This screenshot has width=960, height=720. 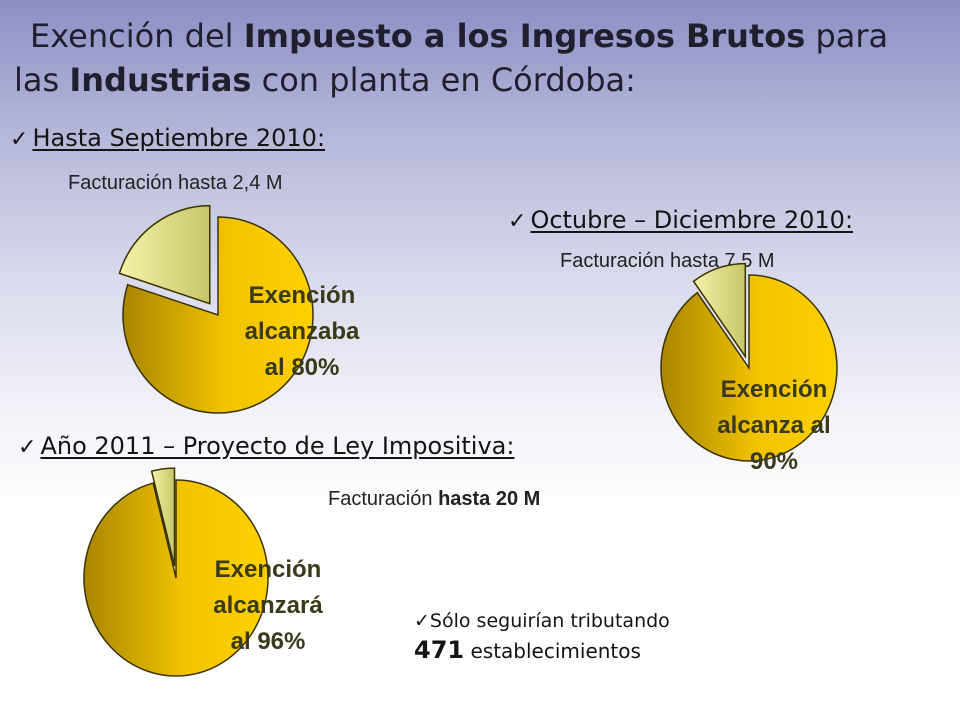 I want to click on section-heading-sept-2010: ✓ Hasta Septiembre 2010:, so click(x=167, y=138).